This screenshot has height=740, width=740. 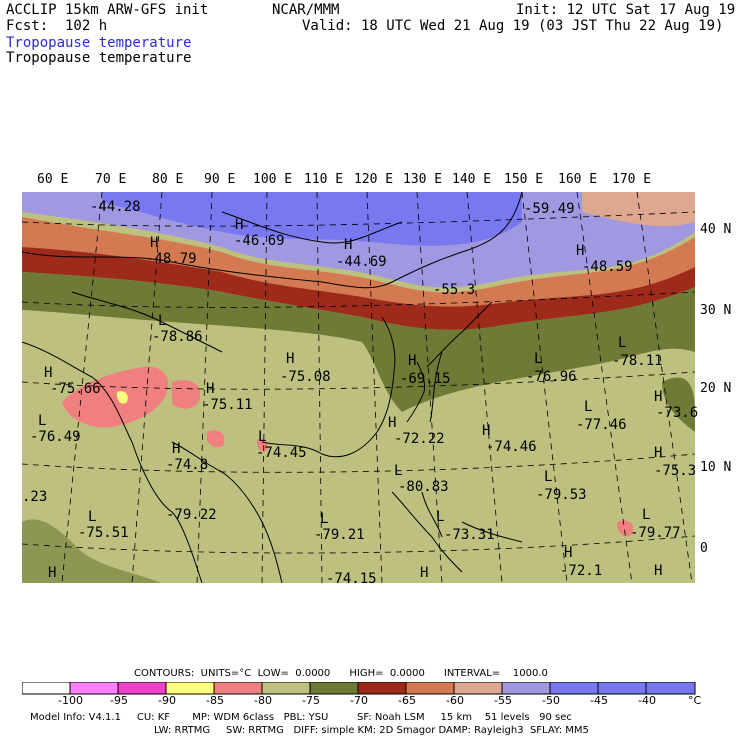 I want to click on map-label: -75.3, so click(x=675, y=471).